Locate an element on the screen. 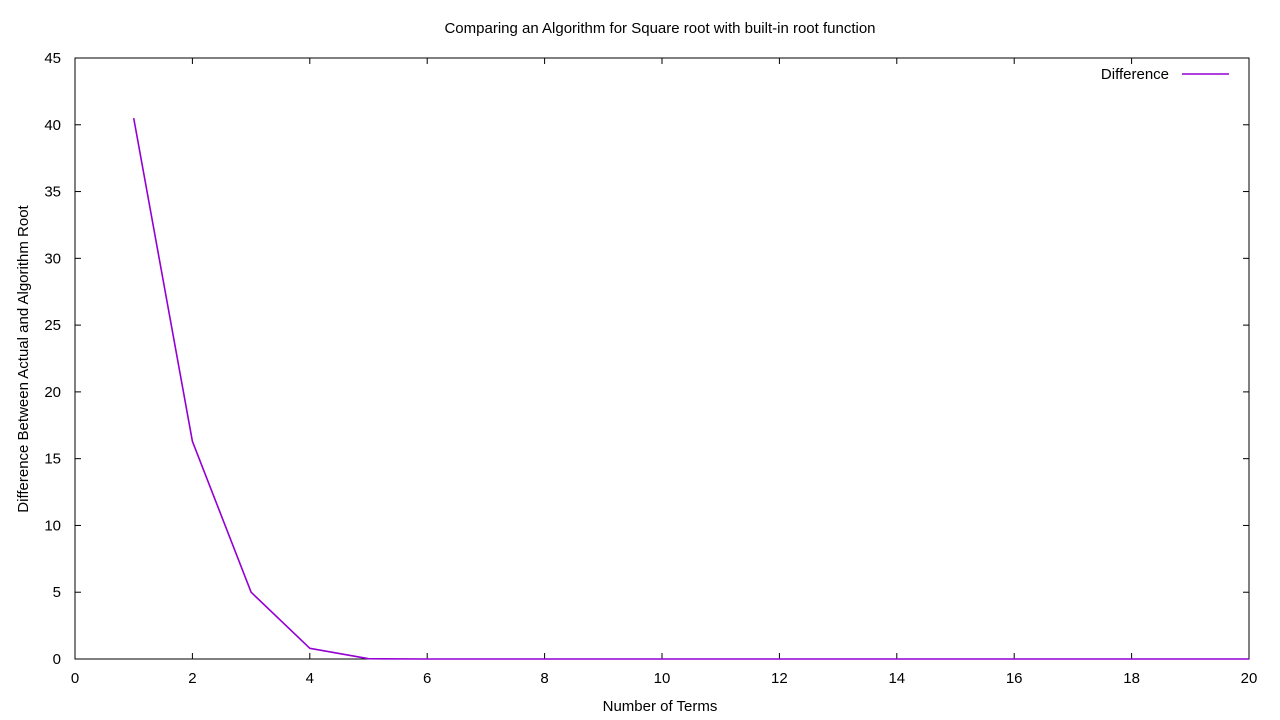 The width and height of the screenshot is (1280, 720). x-tick-label: 2 is located at coordinates (192, 678).